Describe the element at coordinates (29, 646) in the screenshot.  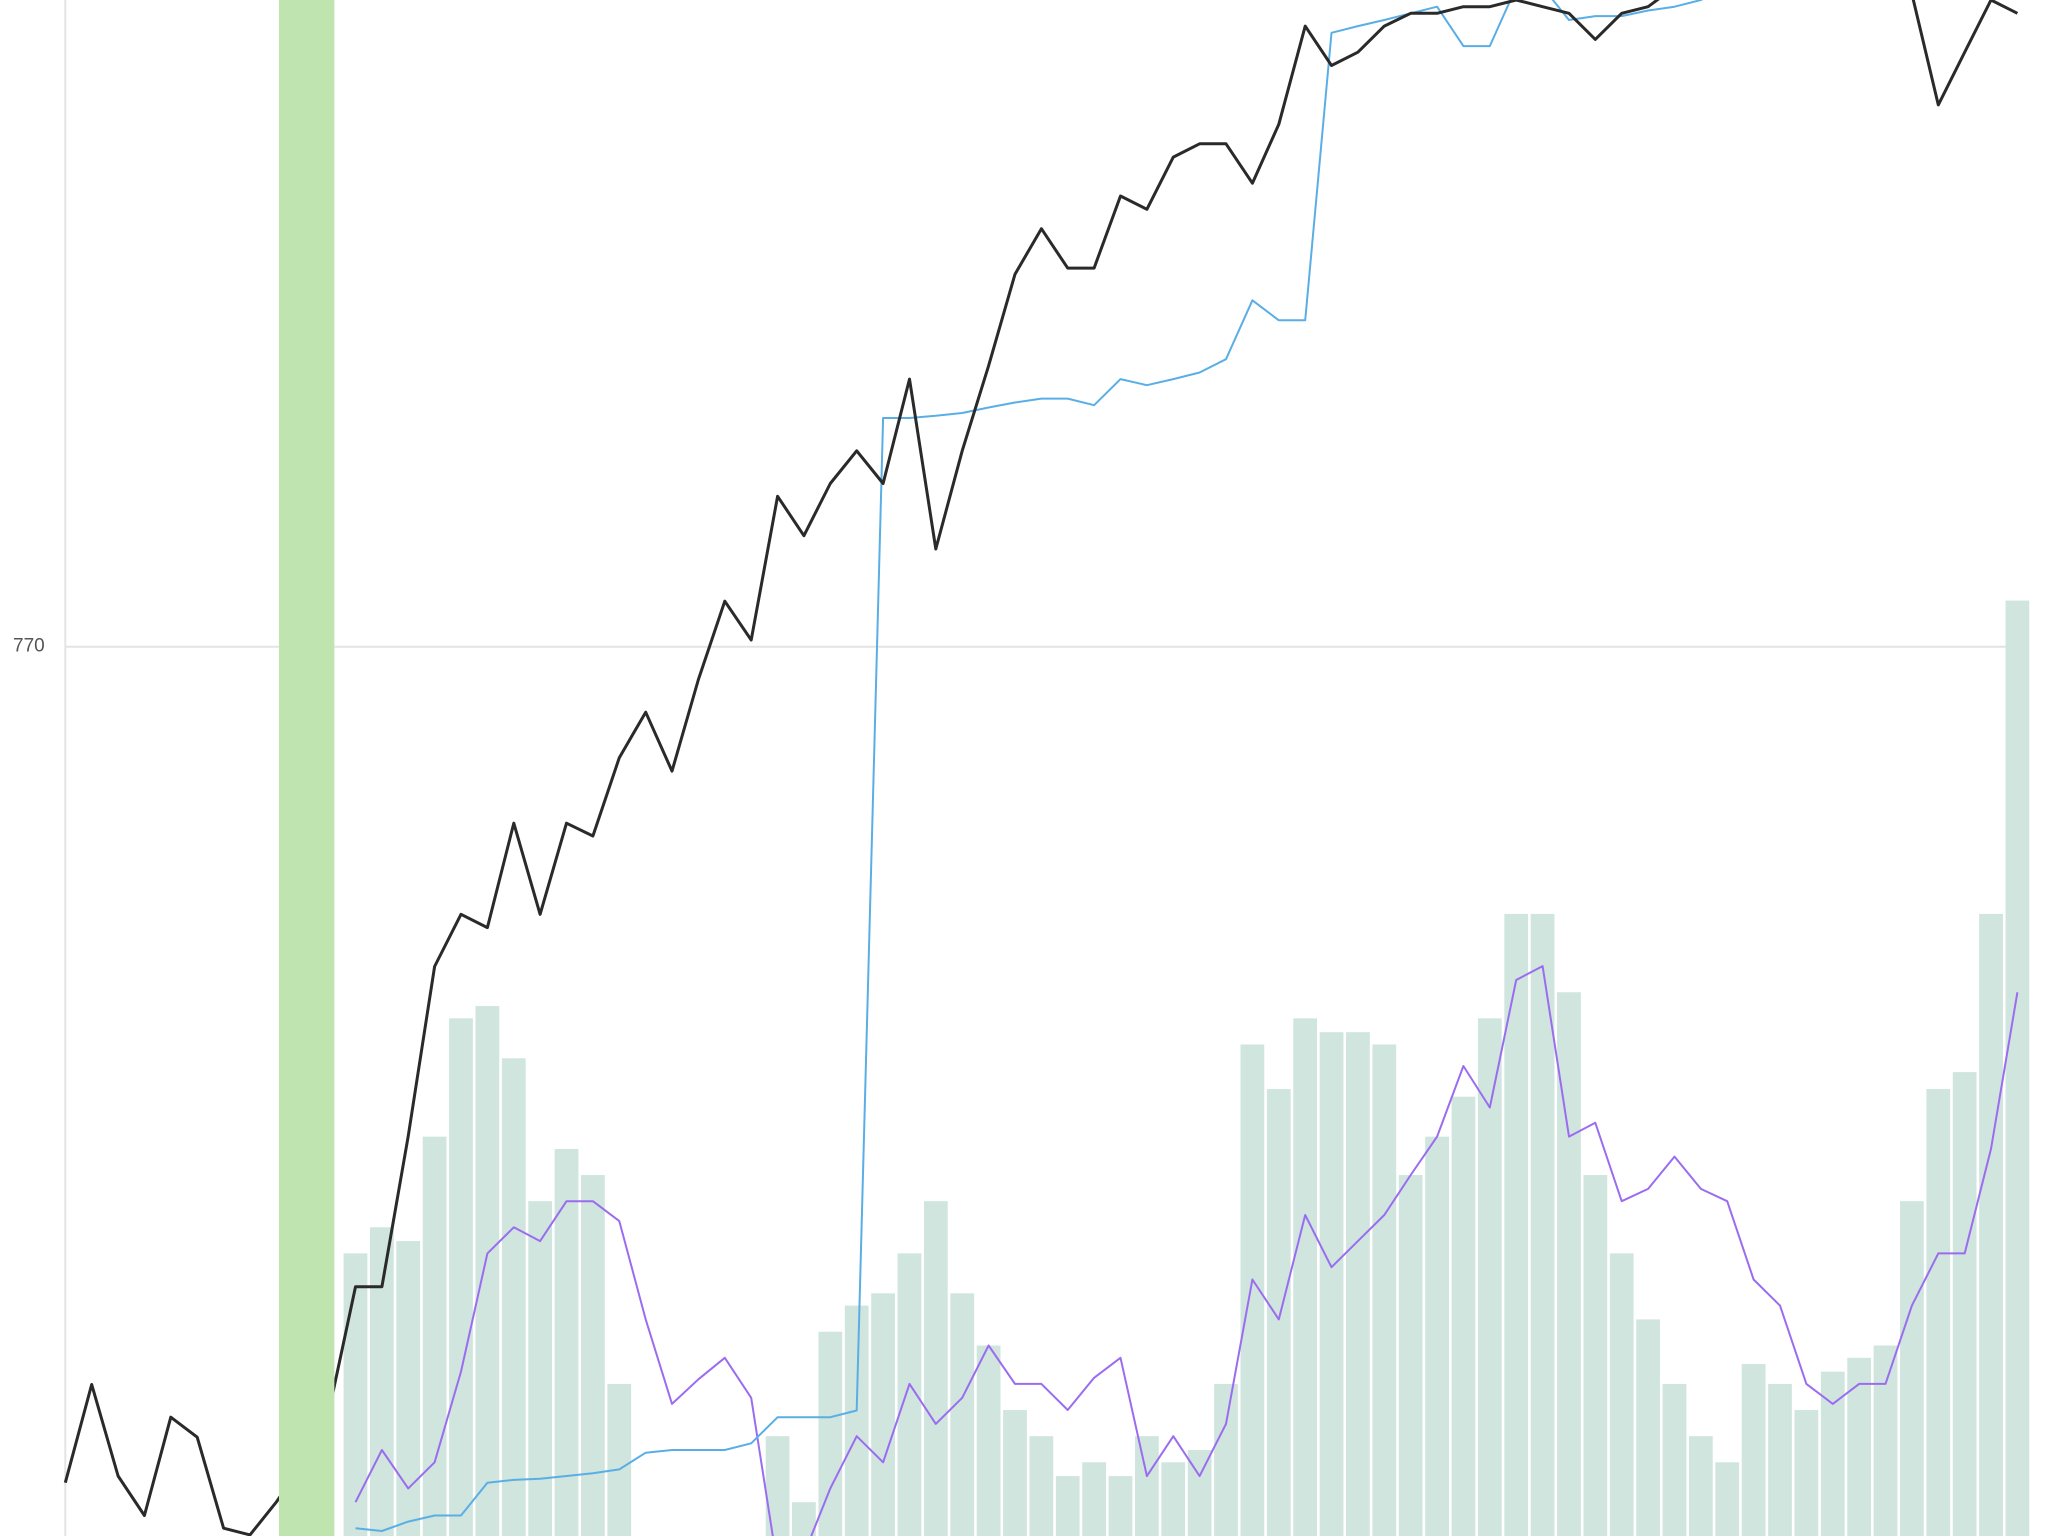
I see `y-tick-label: 770` at that location.